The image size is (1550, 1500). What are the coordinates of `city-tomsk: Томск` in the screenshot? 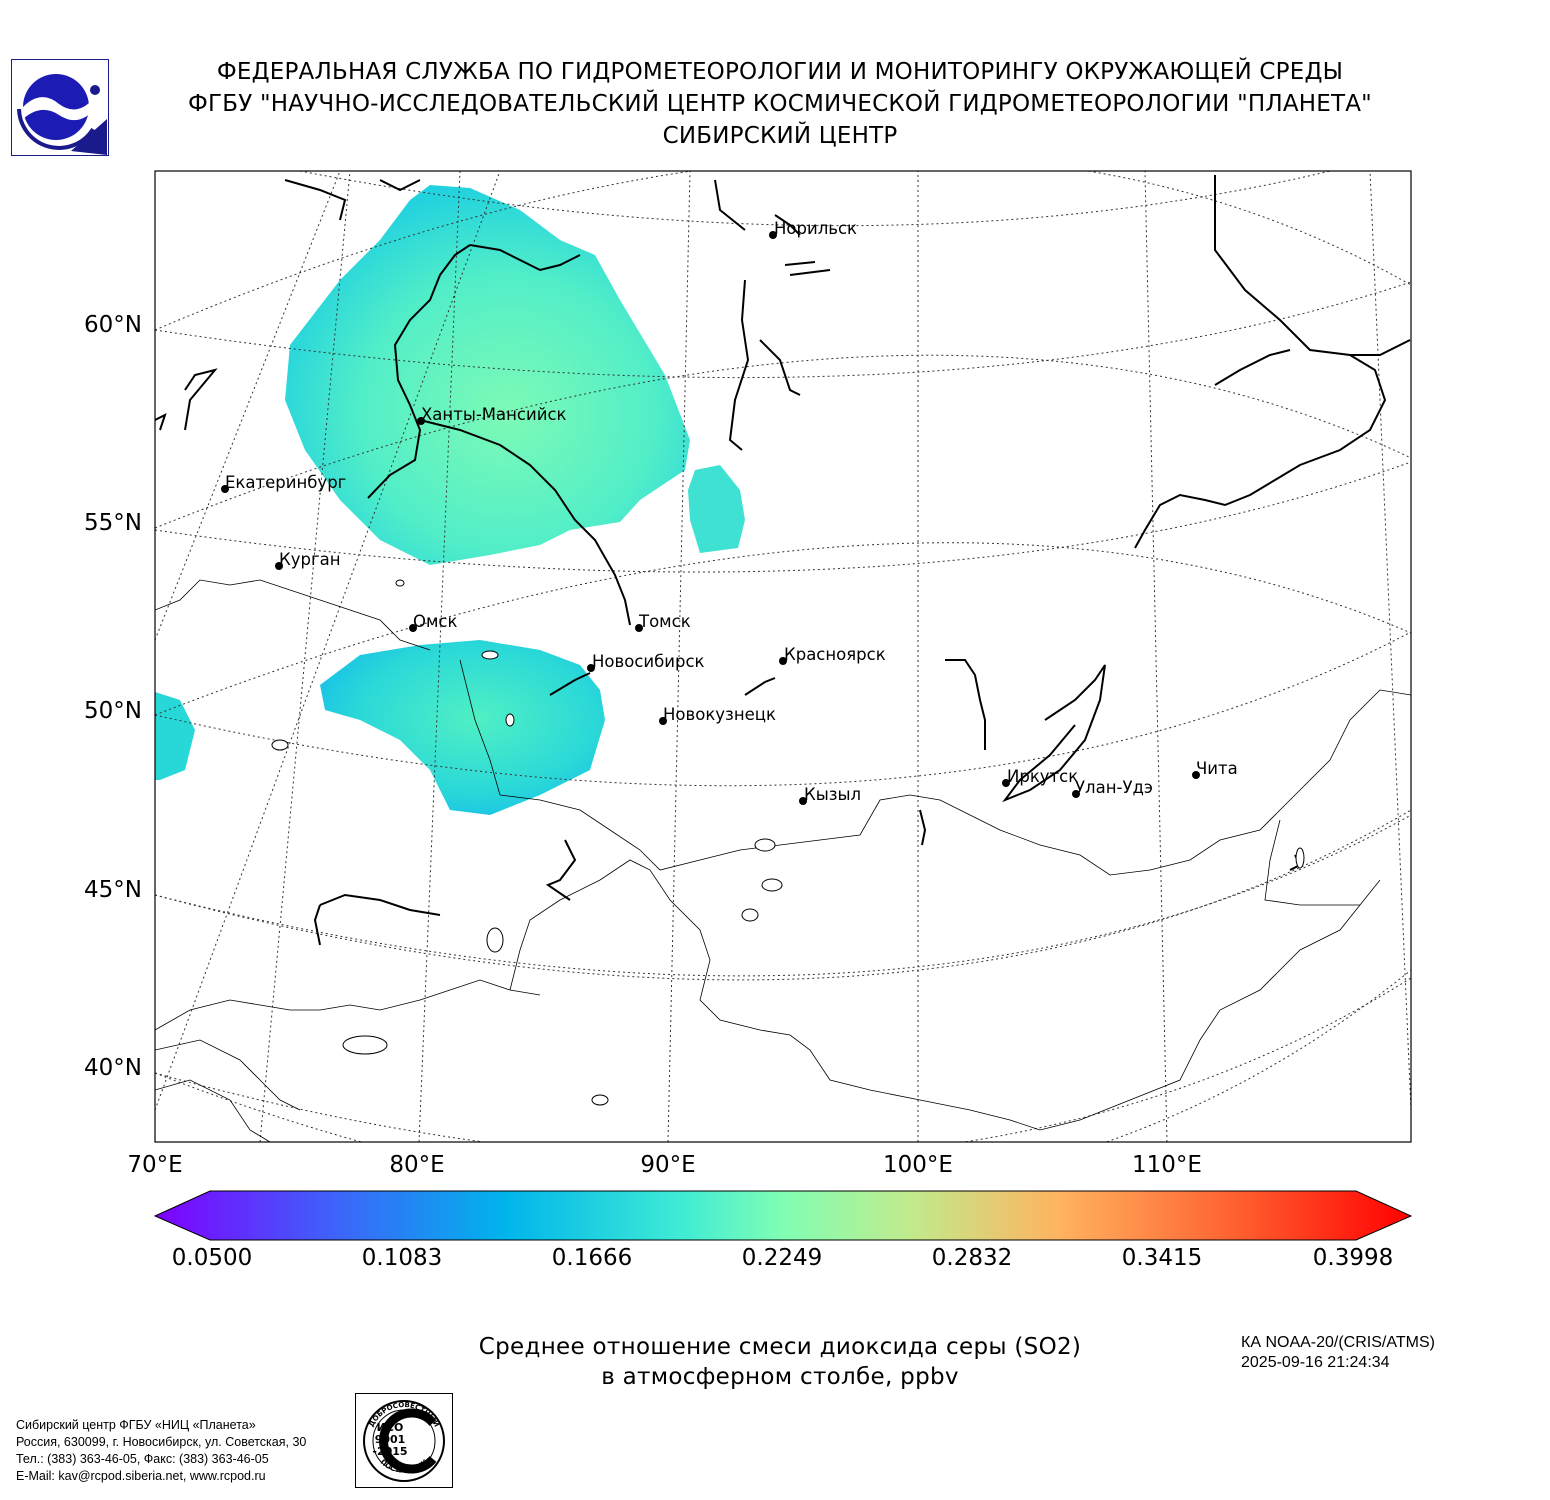 It's located at (663, 622).